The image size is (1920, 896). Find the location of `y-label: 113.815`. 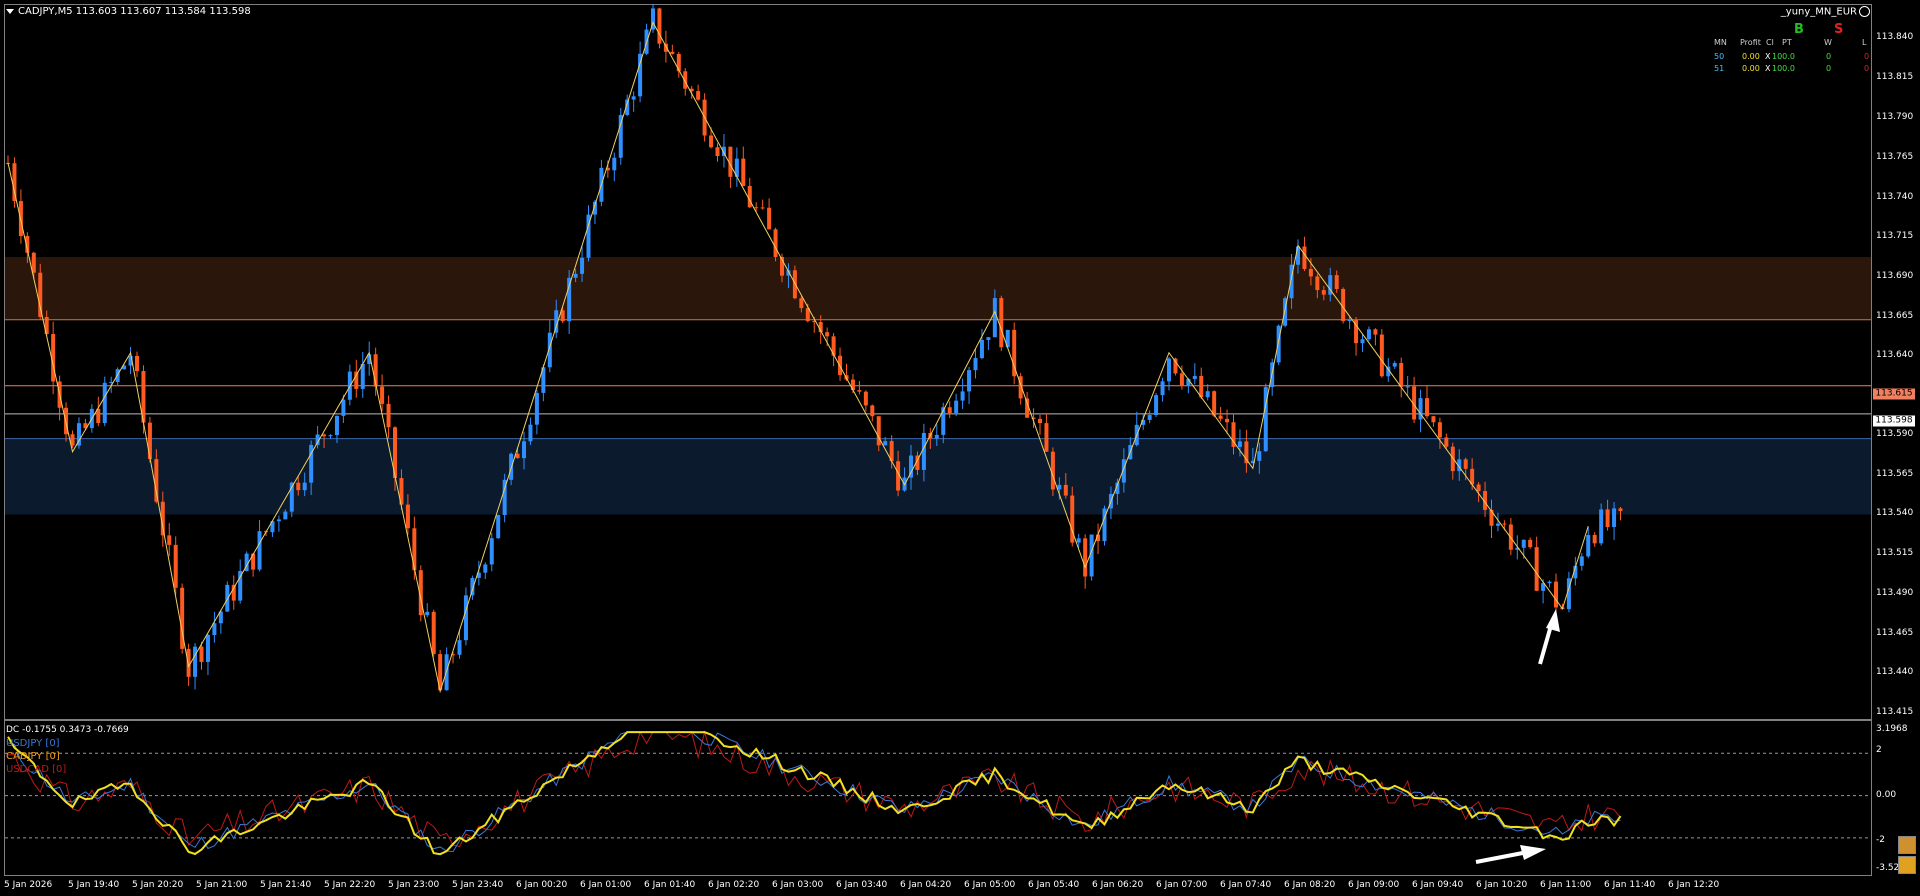

y-label: 113.815 is located at coordinates (1895, 77).